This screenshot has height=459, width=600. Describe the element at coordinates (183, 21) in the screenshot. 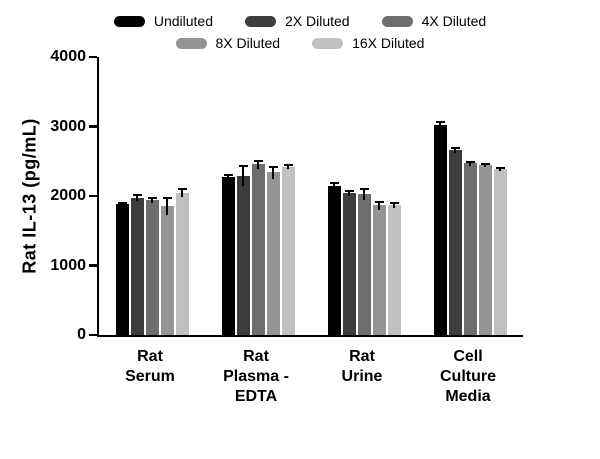

I see `legend-label: Undiluted` at that location.